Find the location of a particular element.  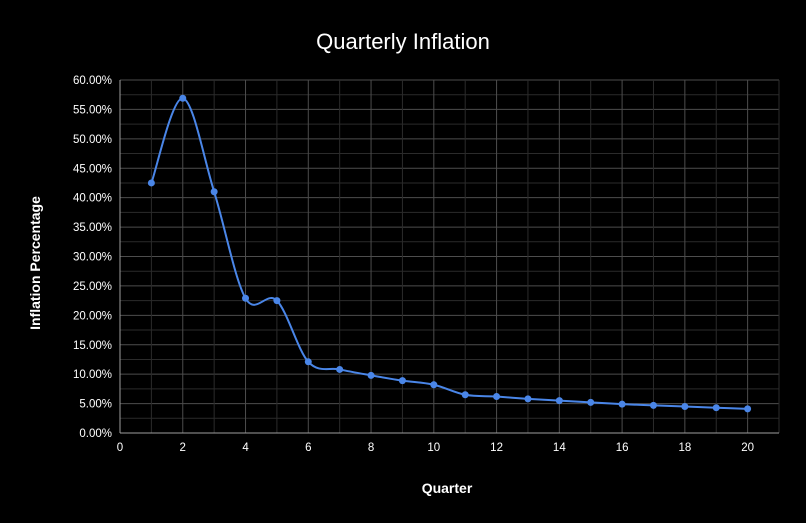

y-tick-label: 40.00% is located at coordinates (92, 199).